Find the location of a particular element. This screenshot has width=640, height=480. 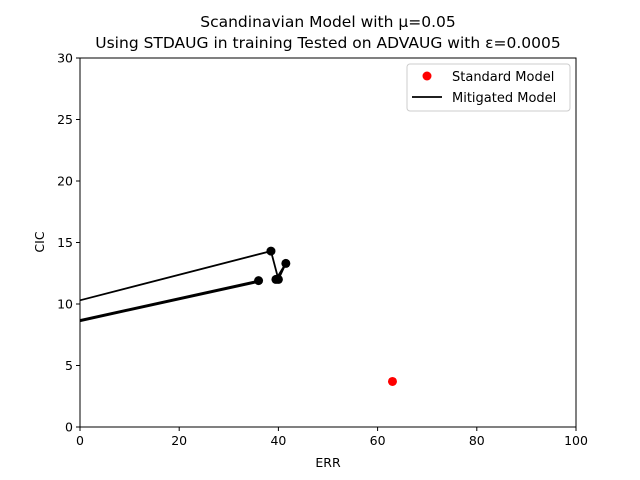

x-axis: 0 20 40 60 80 100 is located at coordinates (332, 437).